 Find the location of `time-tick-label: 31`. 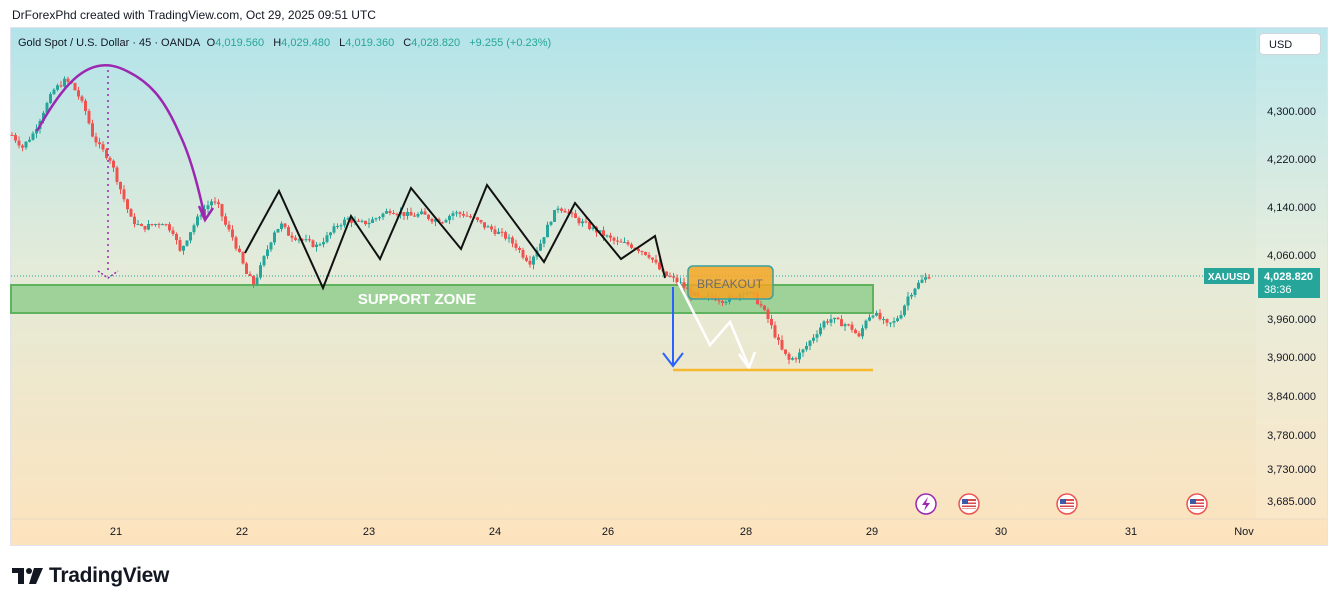

time-tick-label: 31 is located at coordinates (1131, 532).